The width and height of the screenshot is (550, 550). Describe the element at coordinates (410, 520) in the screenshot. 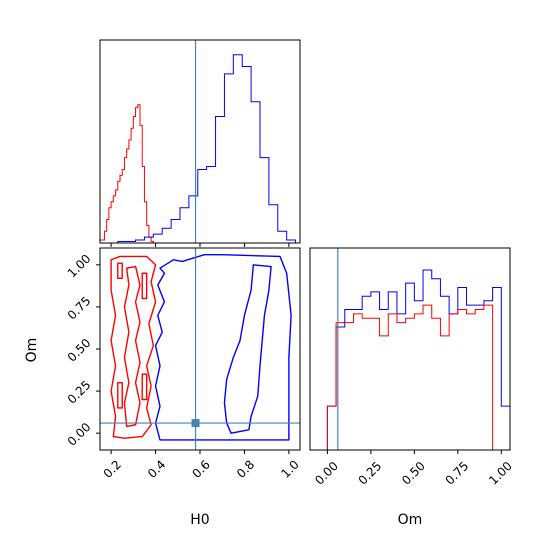

I see `x-axis-label-om: Om` at that location.